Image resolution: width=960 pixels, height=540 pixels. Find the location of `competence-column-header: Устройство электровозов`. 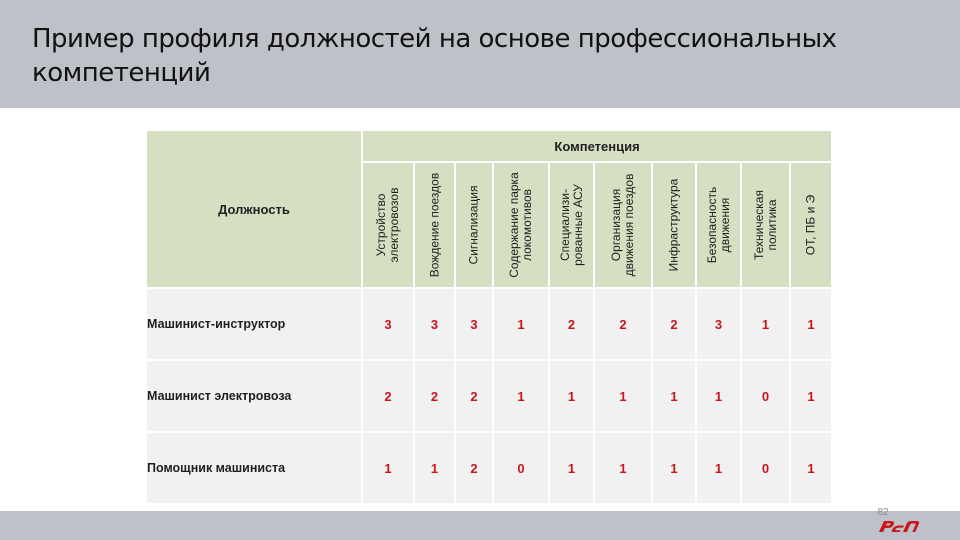

competence-column-header: Устройство электровозов is located at coordinates (388, 225).